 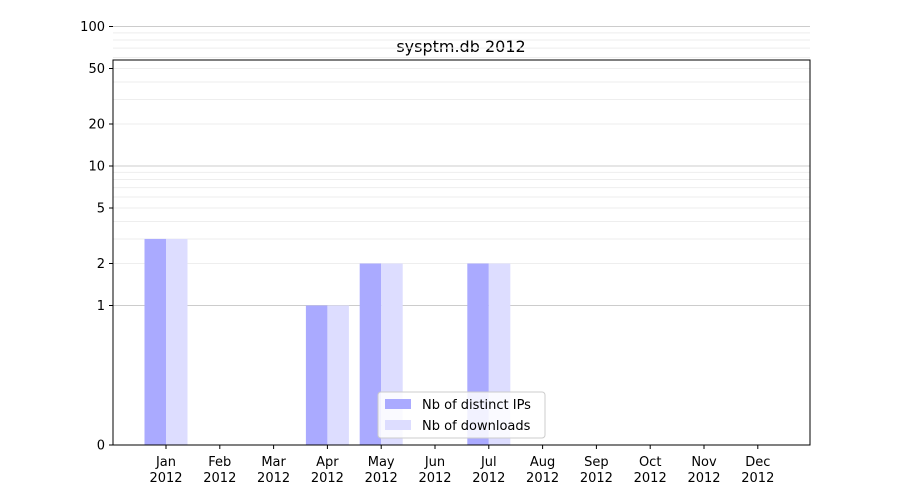 I want to click on legend-label: Nb of distinct IPs, so click(x=476, y=405).